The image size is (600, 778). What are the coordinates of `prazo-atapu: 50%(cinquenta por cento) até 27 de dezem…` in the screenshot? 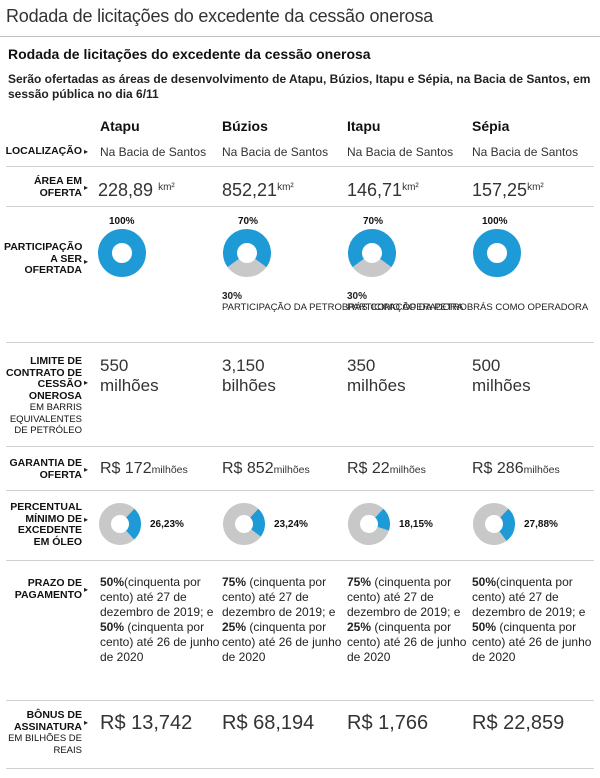 It's located at (160, 619).